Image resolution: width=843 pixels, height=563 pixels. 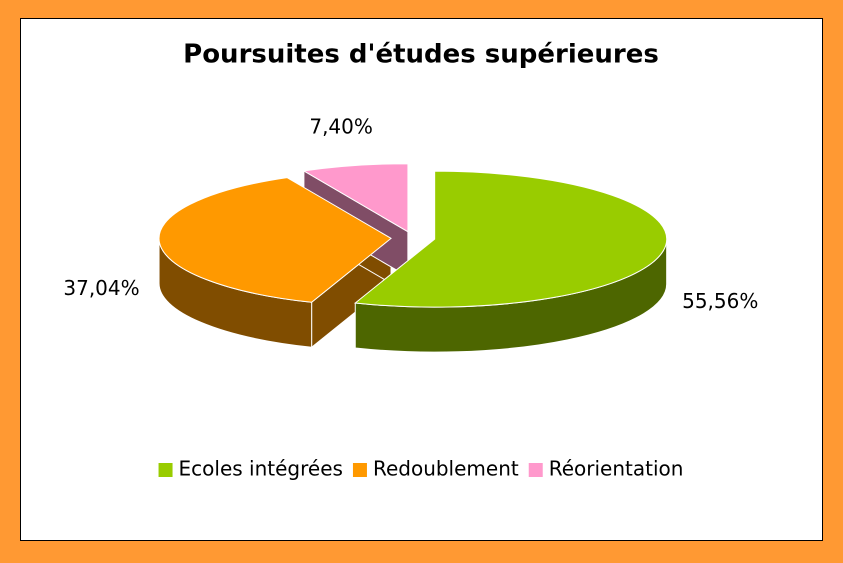 I want to click on chart-title: Poursuites d'études supérieures, so click(x=421, y=55).